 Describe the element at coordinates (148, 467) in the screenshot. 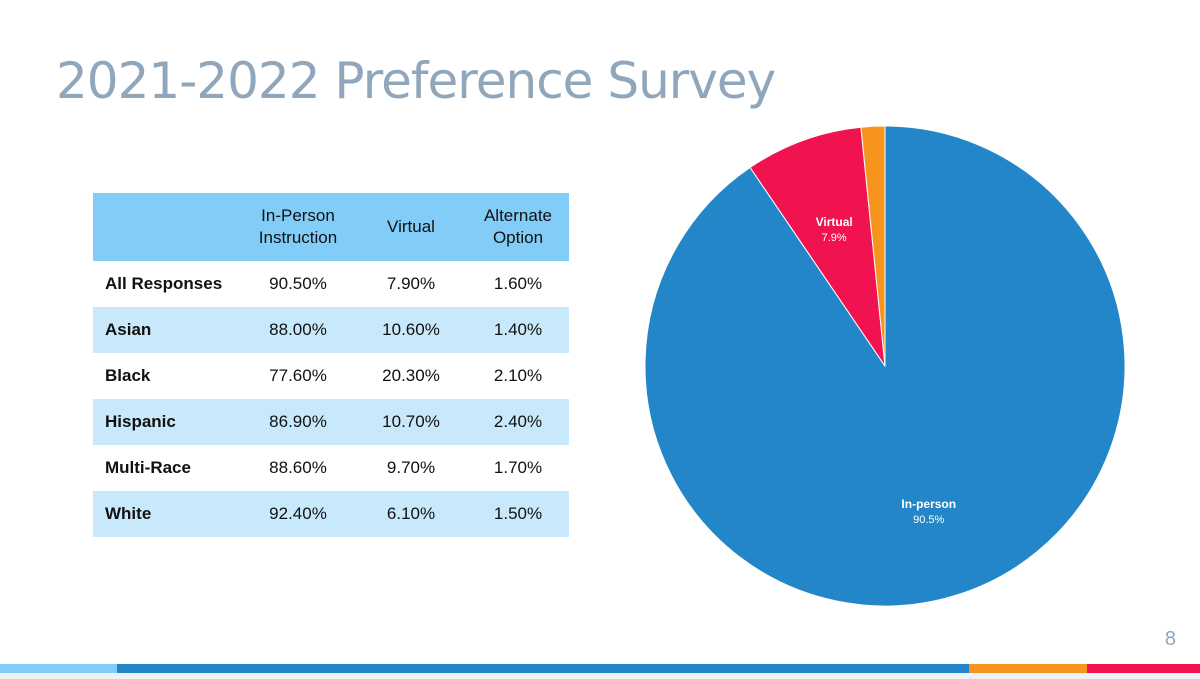

I see `row-label: Multi-Race` at that location.